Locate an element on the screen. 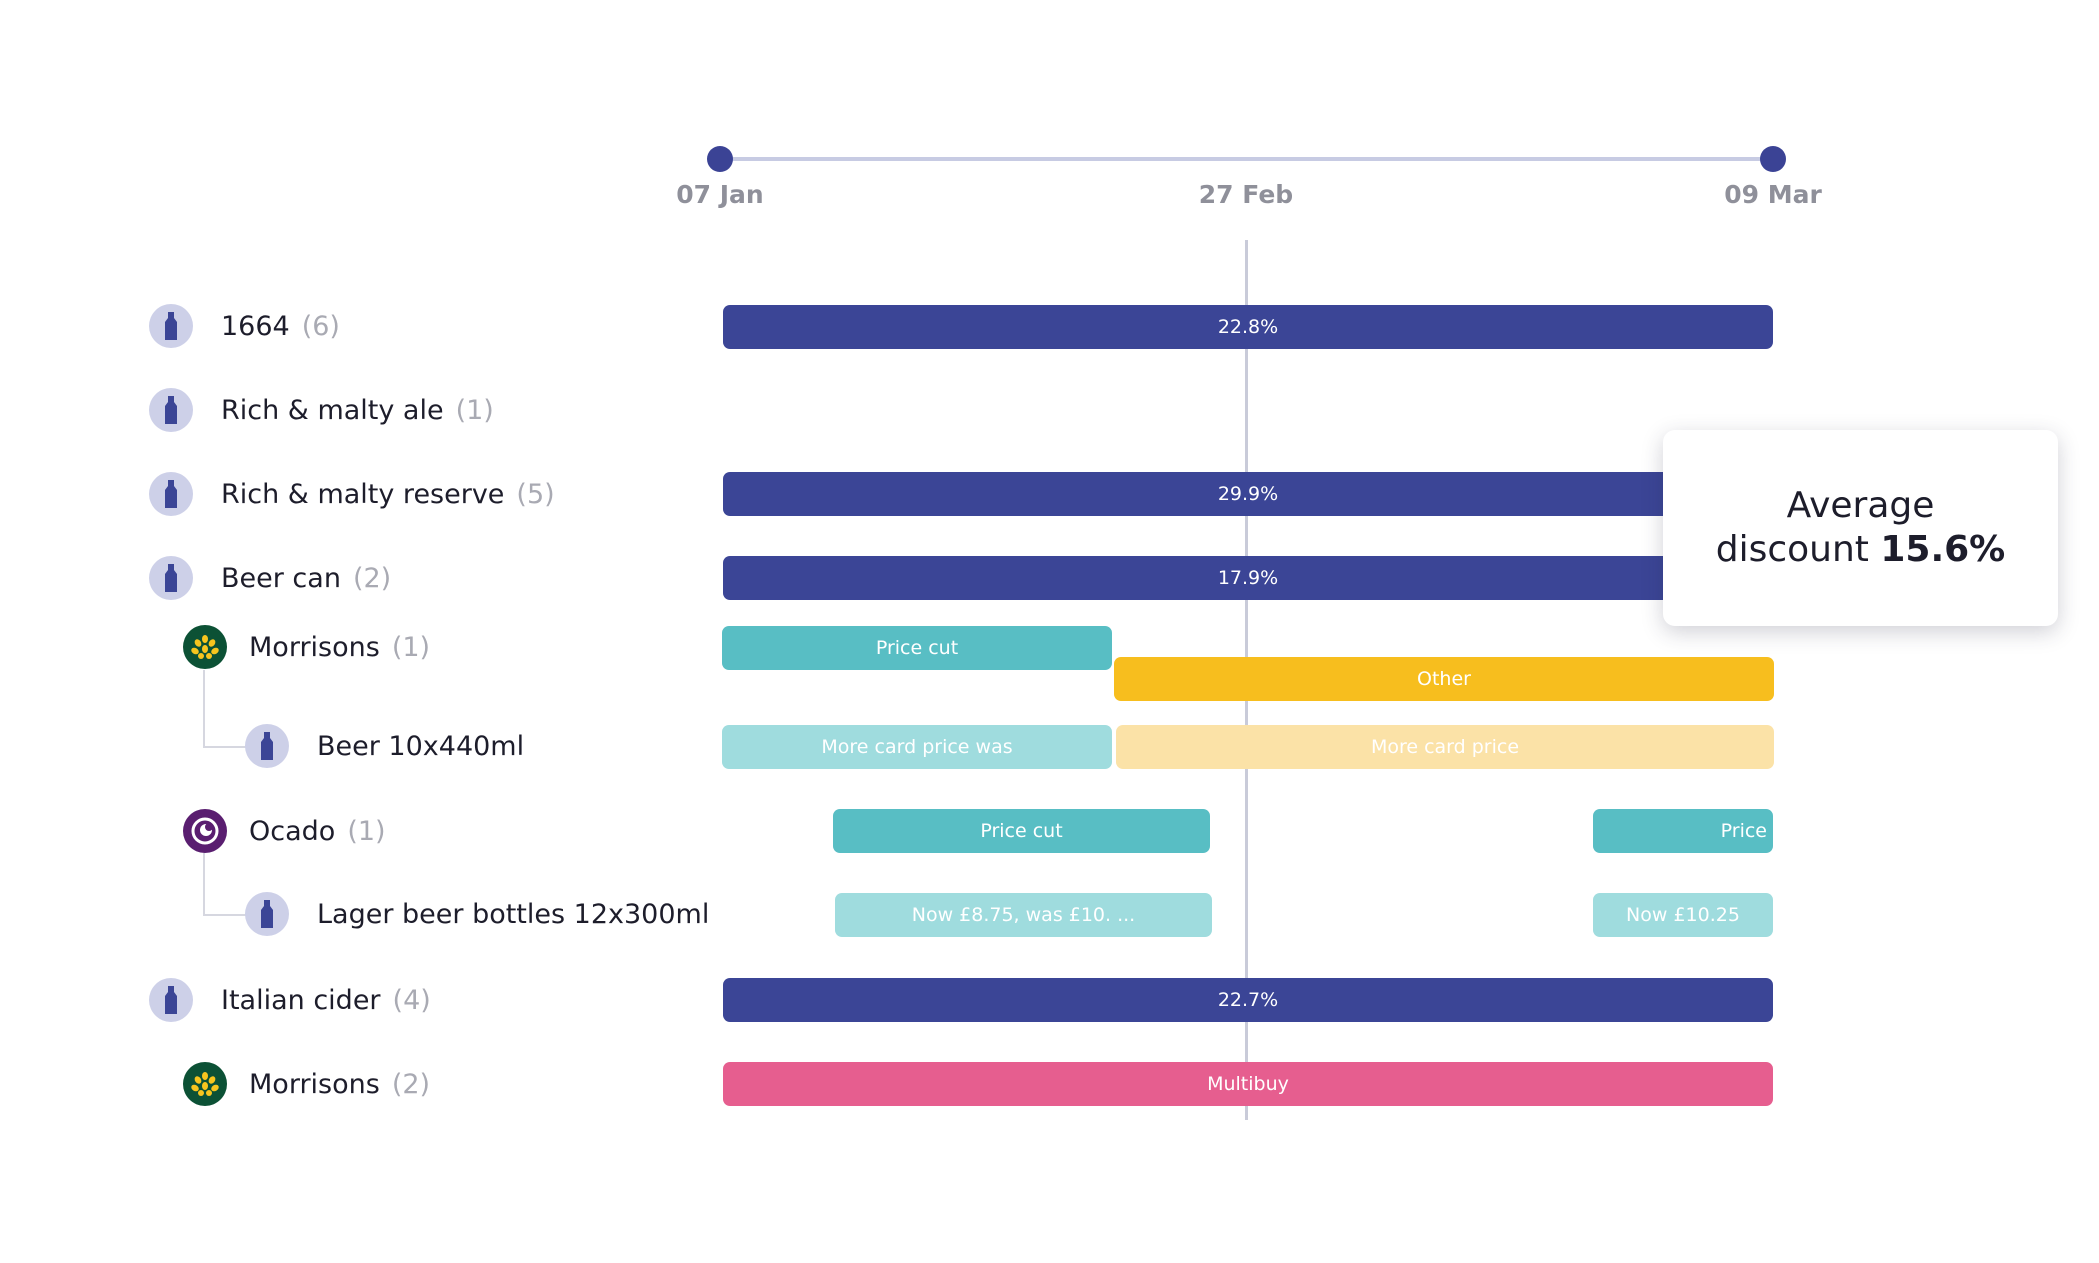 This screenshot has height=1263, width=2099. row-label-lager-beer-bottles: Lager beer bottles 12x300ml is located at coordinates (477, 914).